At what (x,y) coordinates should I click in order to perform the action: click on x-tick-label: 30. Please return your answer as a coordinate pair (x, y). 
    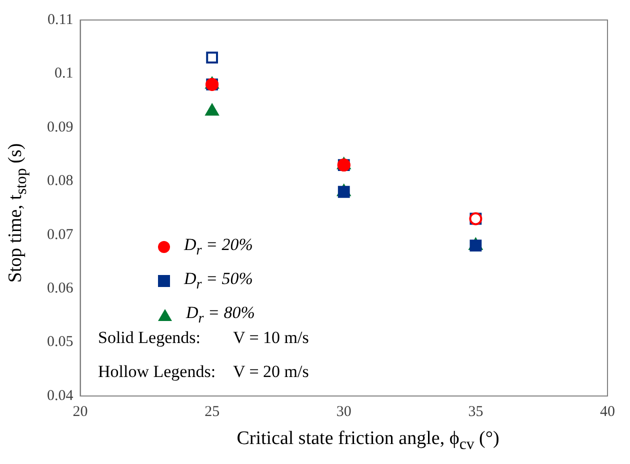
    Looking at the image, I should click on (344, 412).